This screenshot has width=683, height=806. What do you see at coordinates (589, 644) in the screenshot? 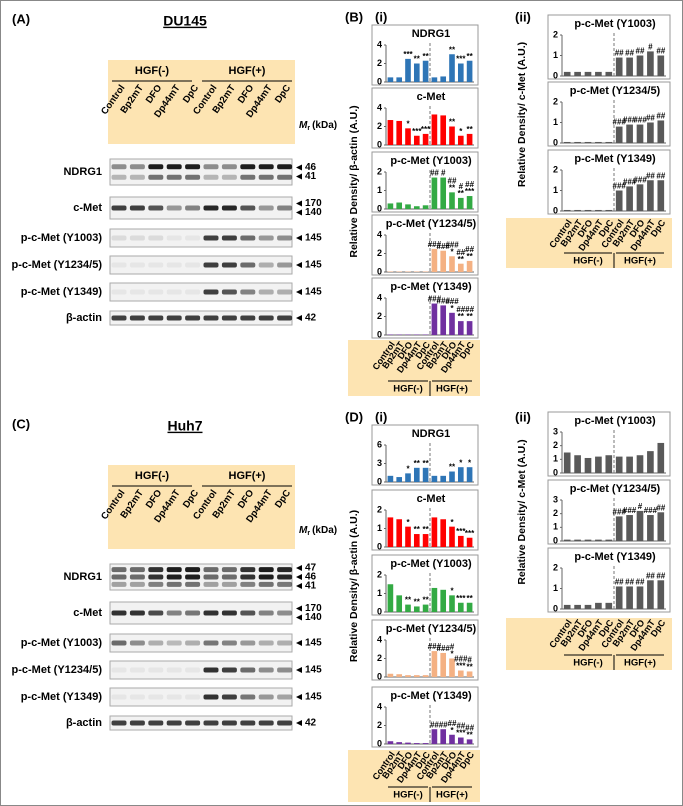
I see `category-box` at bounding box center [589, 644].